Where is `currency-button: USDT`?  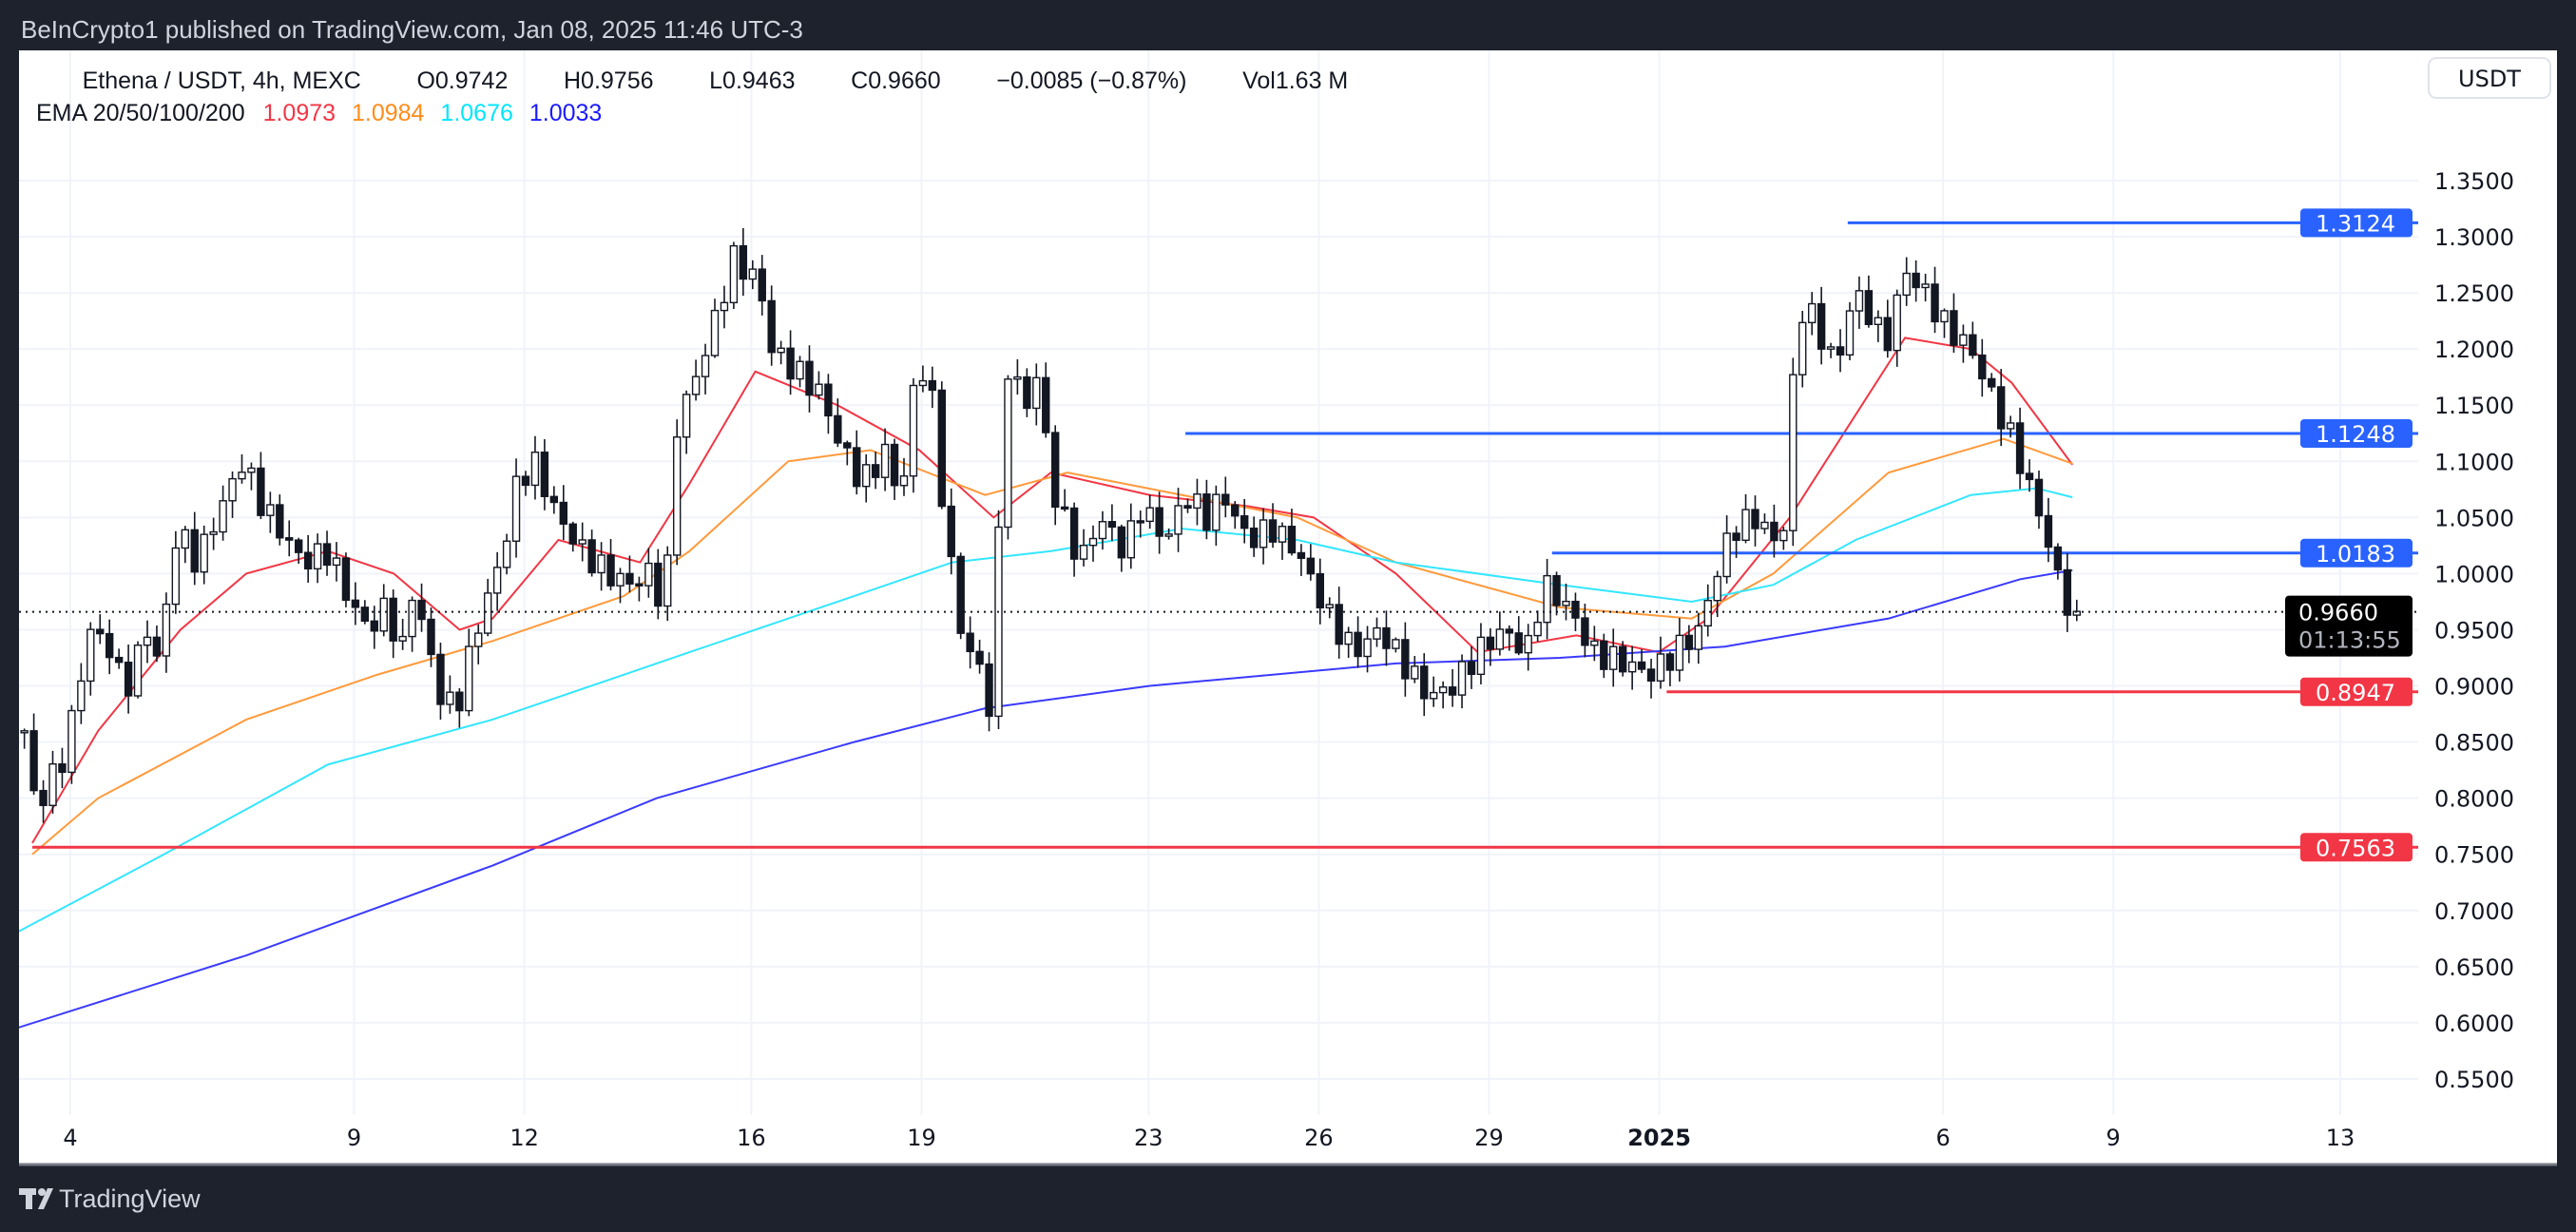 currency-button: USDT is located at coordinates (2489, 78).